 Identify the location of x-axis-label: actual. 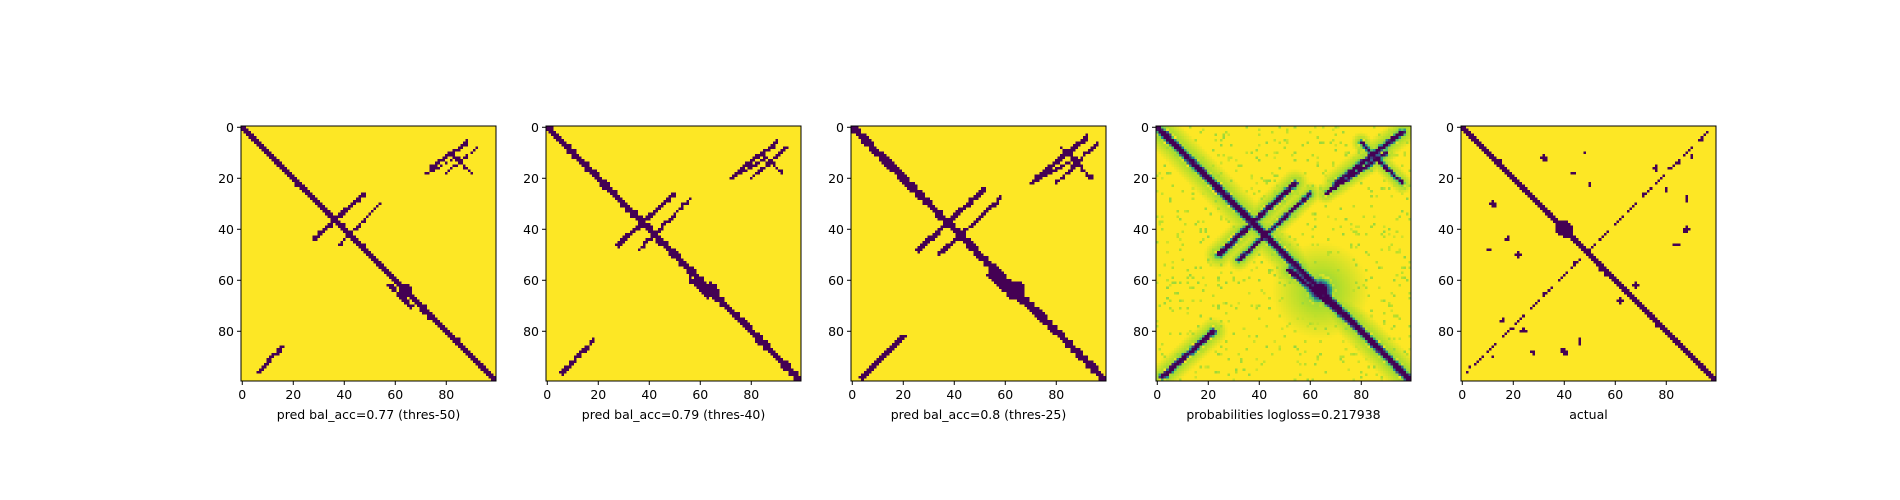
(1588, 414).